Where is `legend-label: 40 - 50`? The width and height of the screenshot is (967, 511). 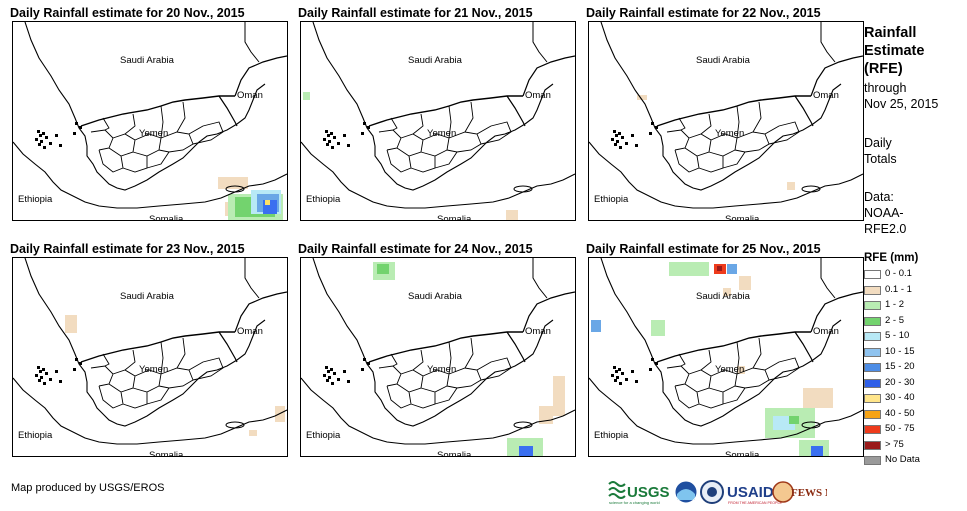 legend-label: 40 - 50 is located at coordinates (900, 413).